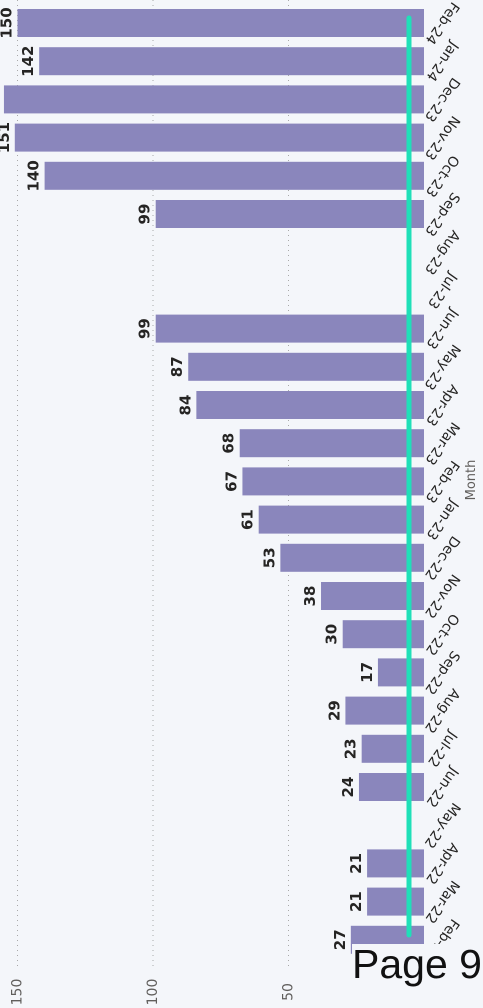  What do you see at coordinates (269, 557) in the screenshot?
I see `data-label-Dec-22: 53` at bounding box center [269, 557].